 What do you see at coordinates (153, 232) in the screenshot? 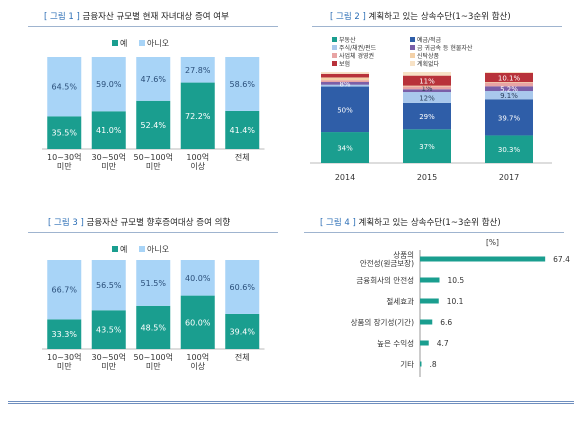
I see `fig3-title-underline` at bounding box center [153, 232].